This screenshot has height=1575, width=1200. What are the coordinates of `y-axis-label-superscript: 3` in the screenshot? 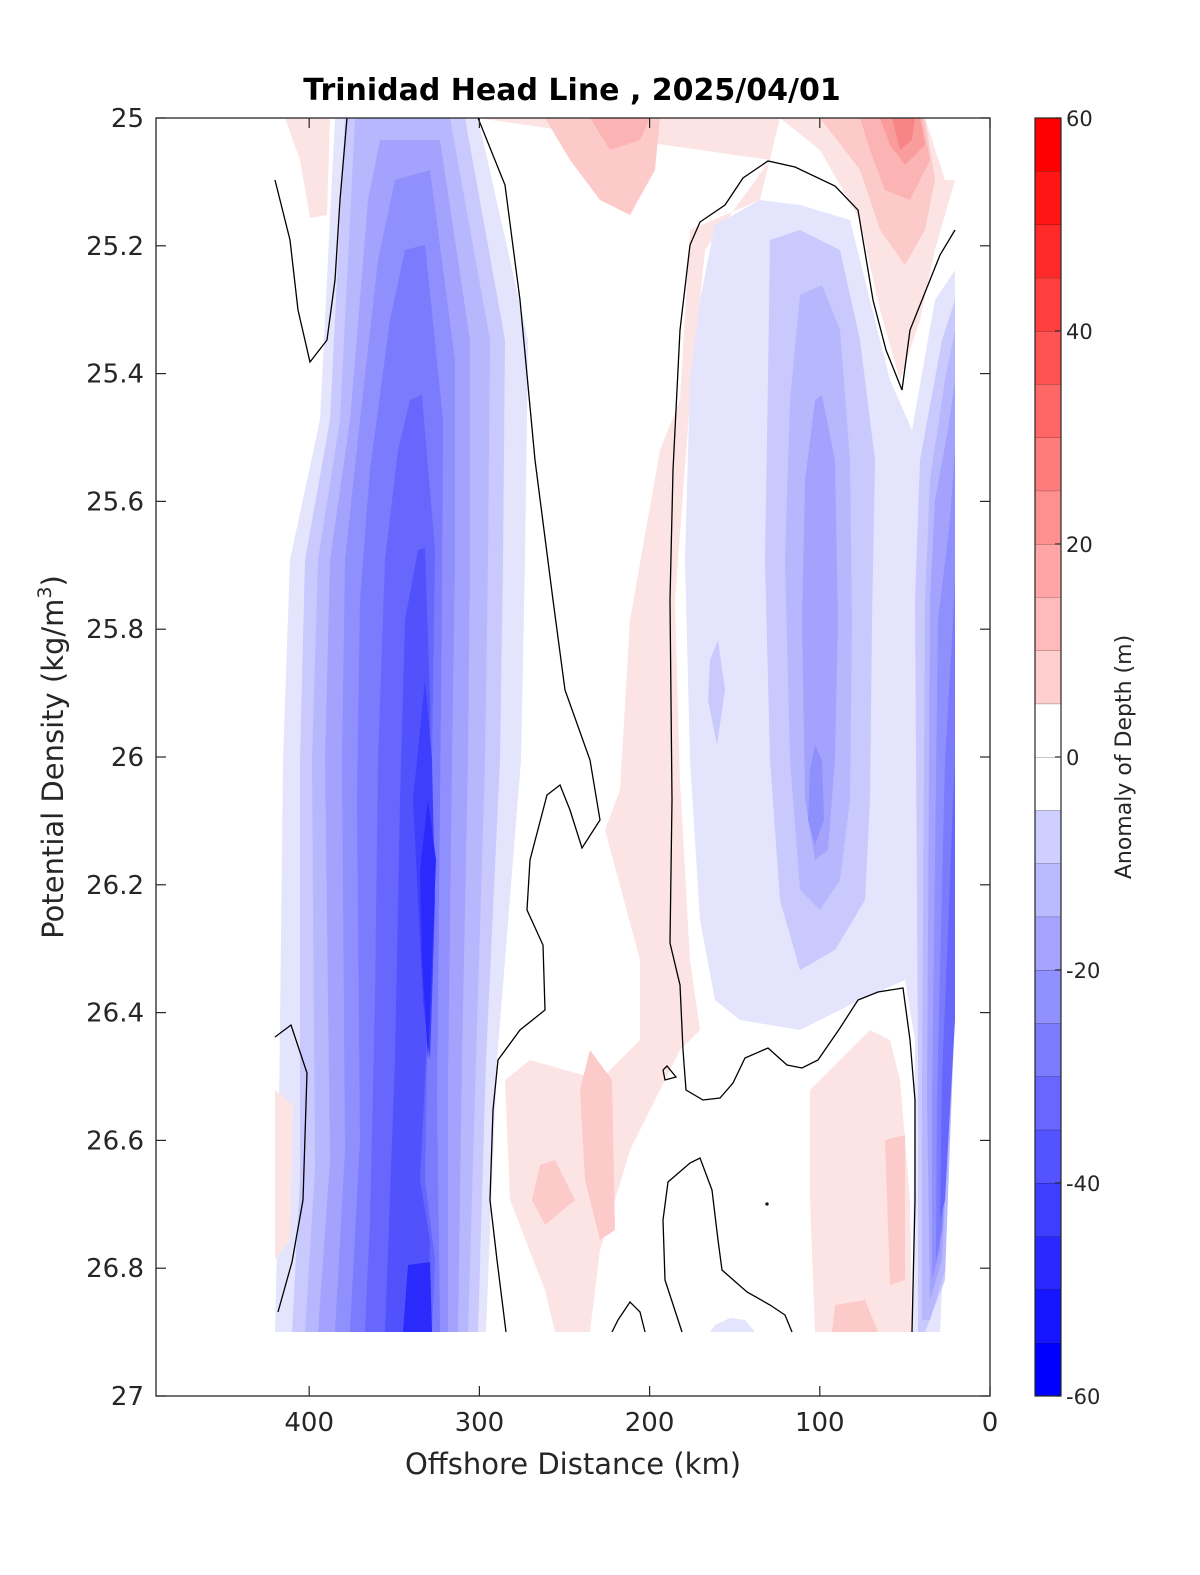 It's located at (45, 592).